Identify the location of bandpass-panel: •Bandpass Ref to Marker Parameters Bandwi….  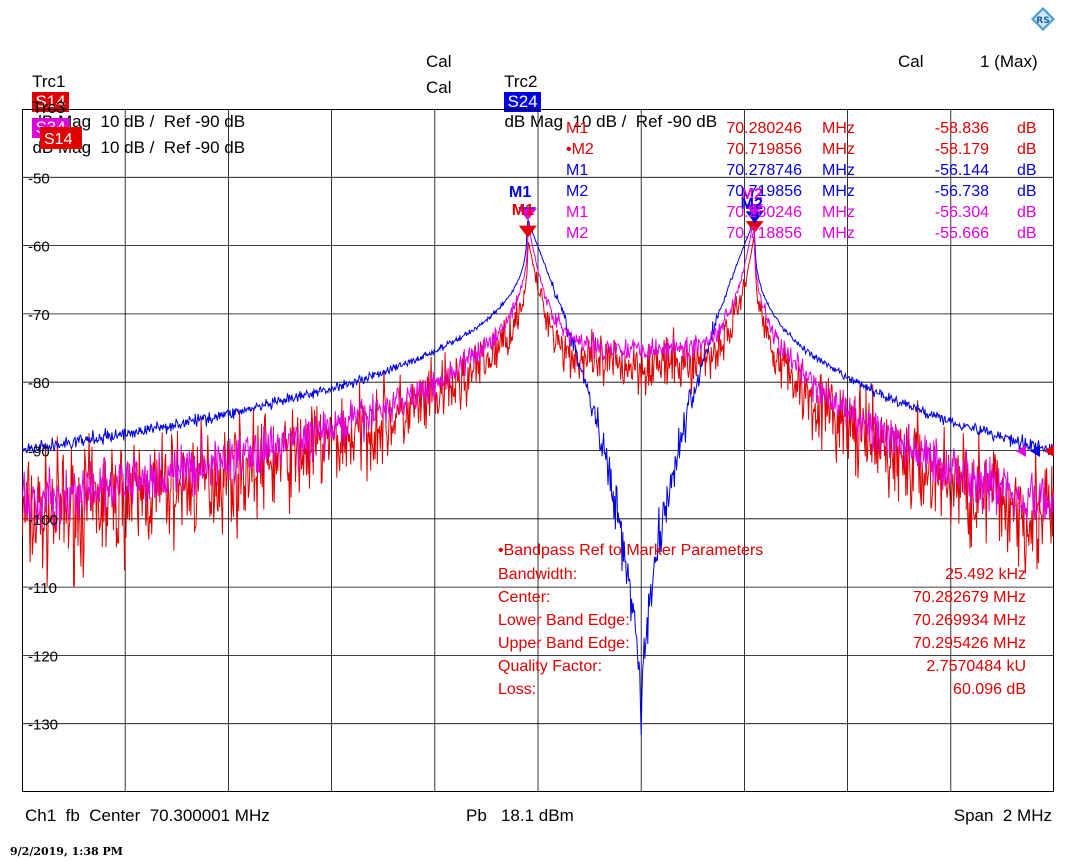
(762, 620).